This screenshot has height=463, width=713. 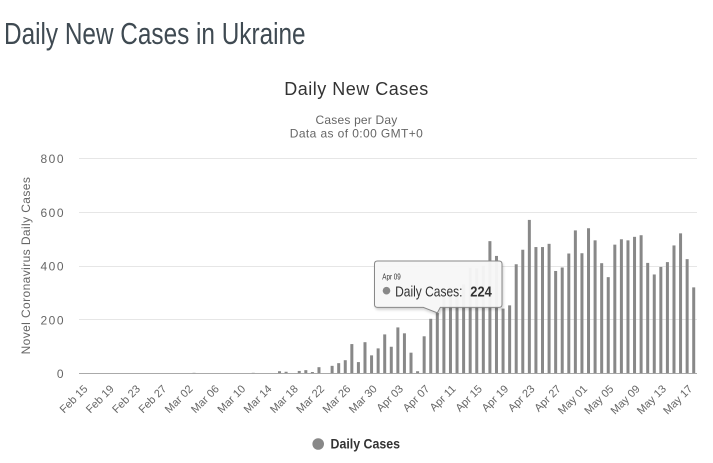 What do you see at coordinates (357, 120) in the screenshot?
I see `chart-subtitle-line1: Cases per Day` at bounding box center [357, 120].